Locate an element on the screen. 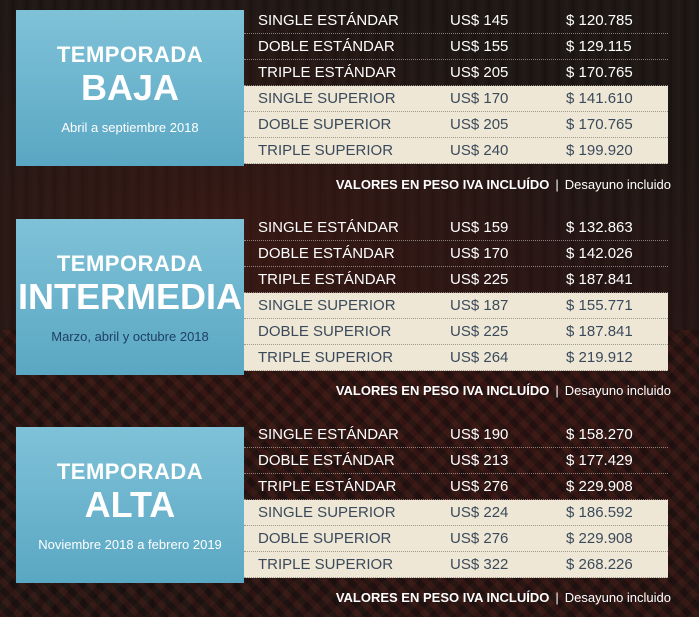 This screenshot has width=699, height=617. price-clp: $ 186.592 is located at coordinates (599, 512).